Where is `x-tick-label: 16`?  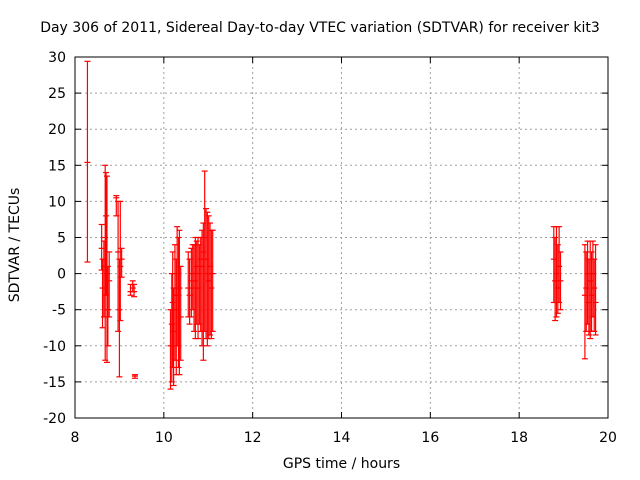 x-tick-label: 16 is located at coordinates (430, 438).